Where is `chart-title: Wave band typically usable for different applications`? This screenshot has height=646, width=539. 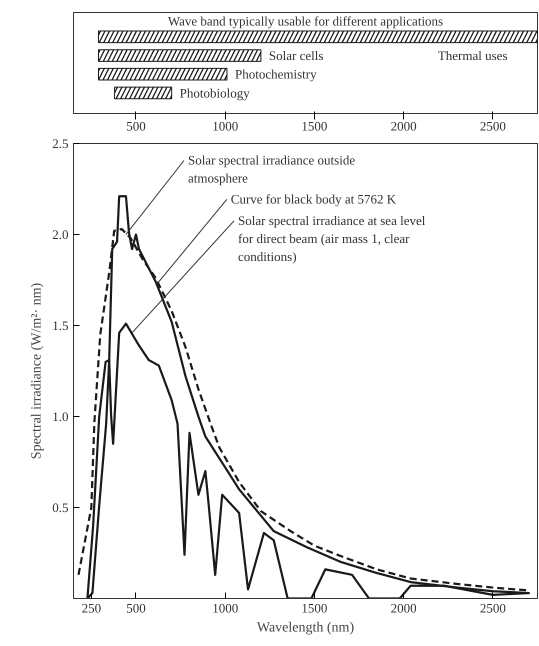 chart-title: Wave band typically usable for different applications is located at coordinates (306, 20).